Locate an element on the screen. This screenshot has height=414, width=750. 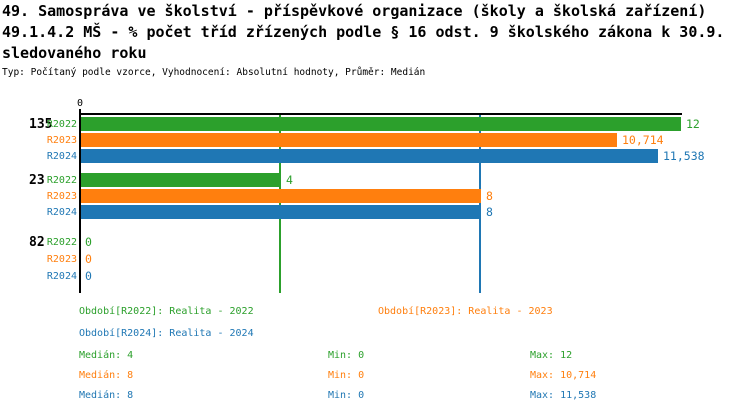
legend-period-R2022: Období[R2022]: Realita - 2022 is located at coordinates (166, 311).